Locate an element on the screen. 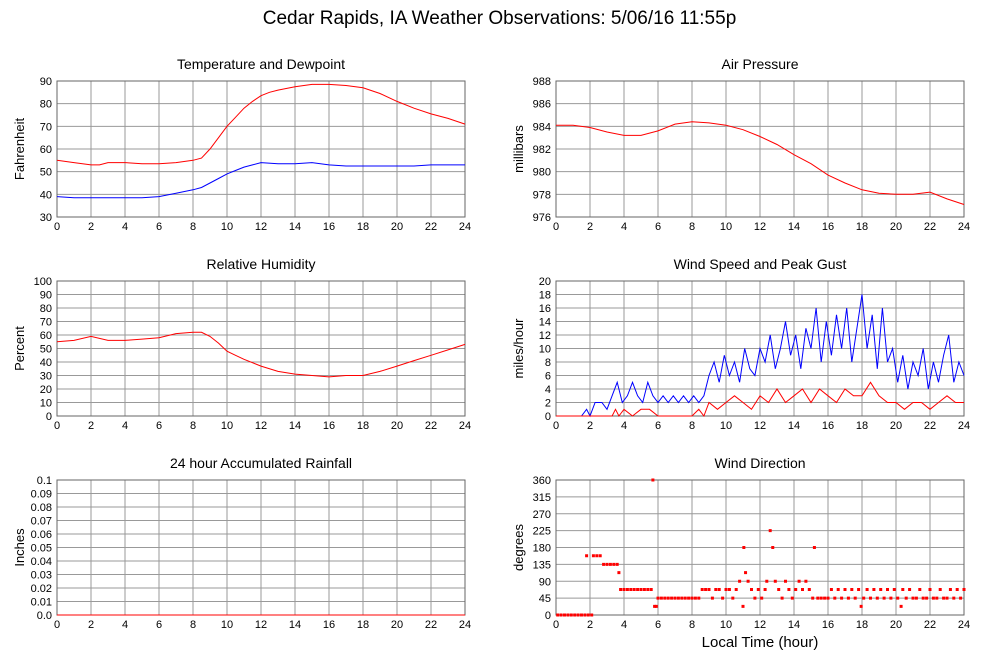  x-tick-label: 12 is located at coordinates (760, 625).